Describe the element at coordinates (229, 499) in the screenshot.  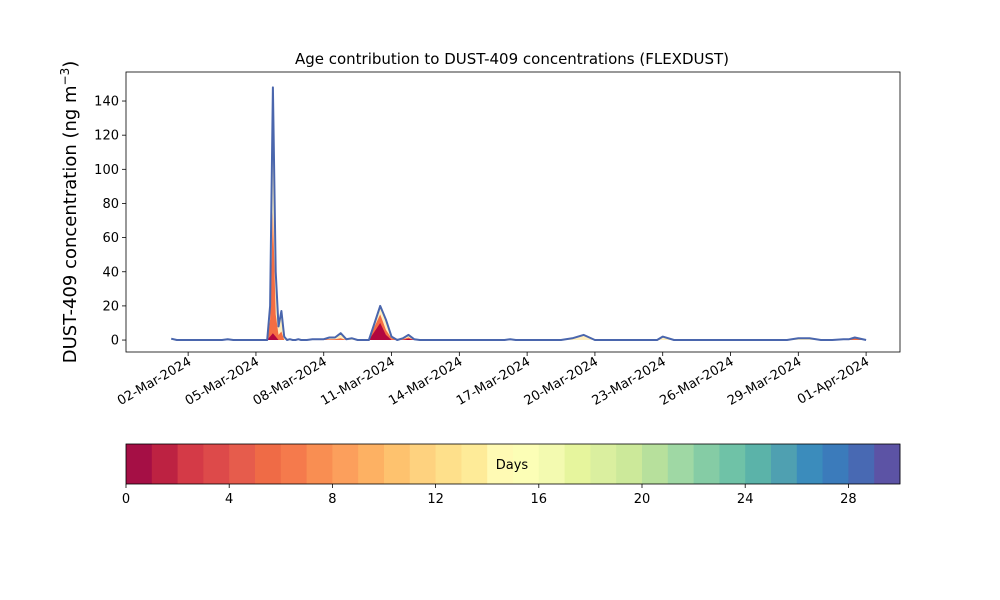
I see `colorbar-tick-label: 4` at that location.